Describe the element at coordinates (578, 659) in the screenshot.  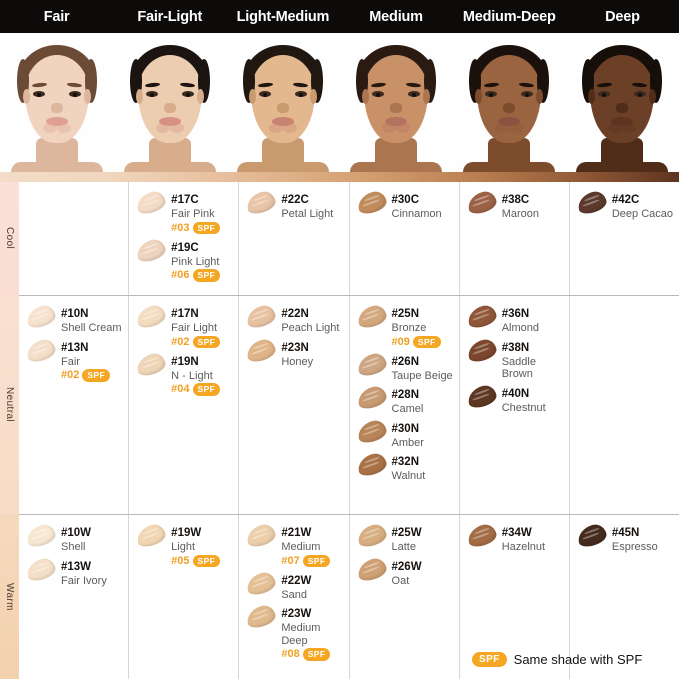
I see `spf-legend-text: Same shade with SPF` at that location.